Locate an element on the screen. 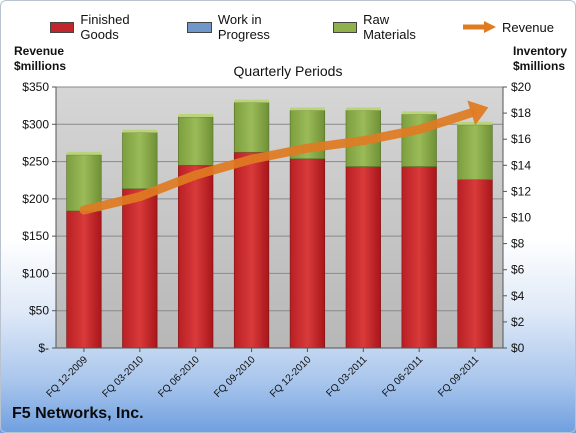  legend-label-finished-goods: Finished Goods is located at coordinates (105, 27).